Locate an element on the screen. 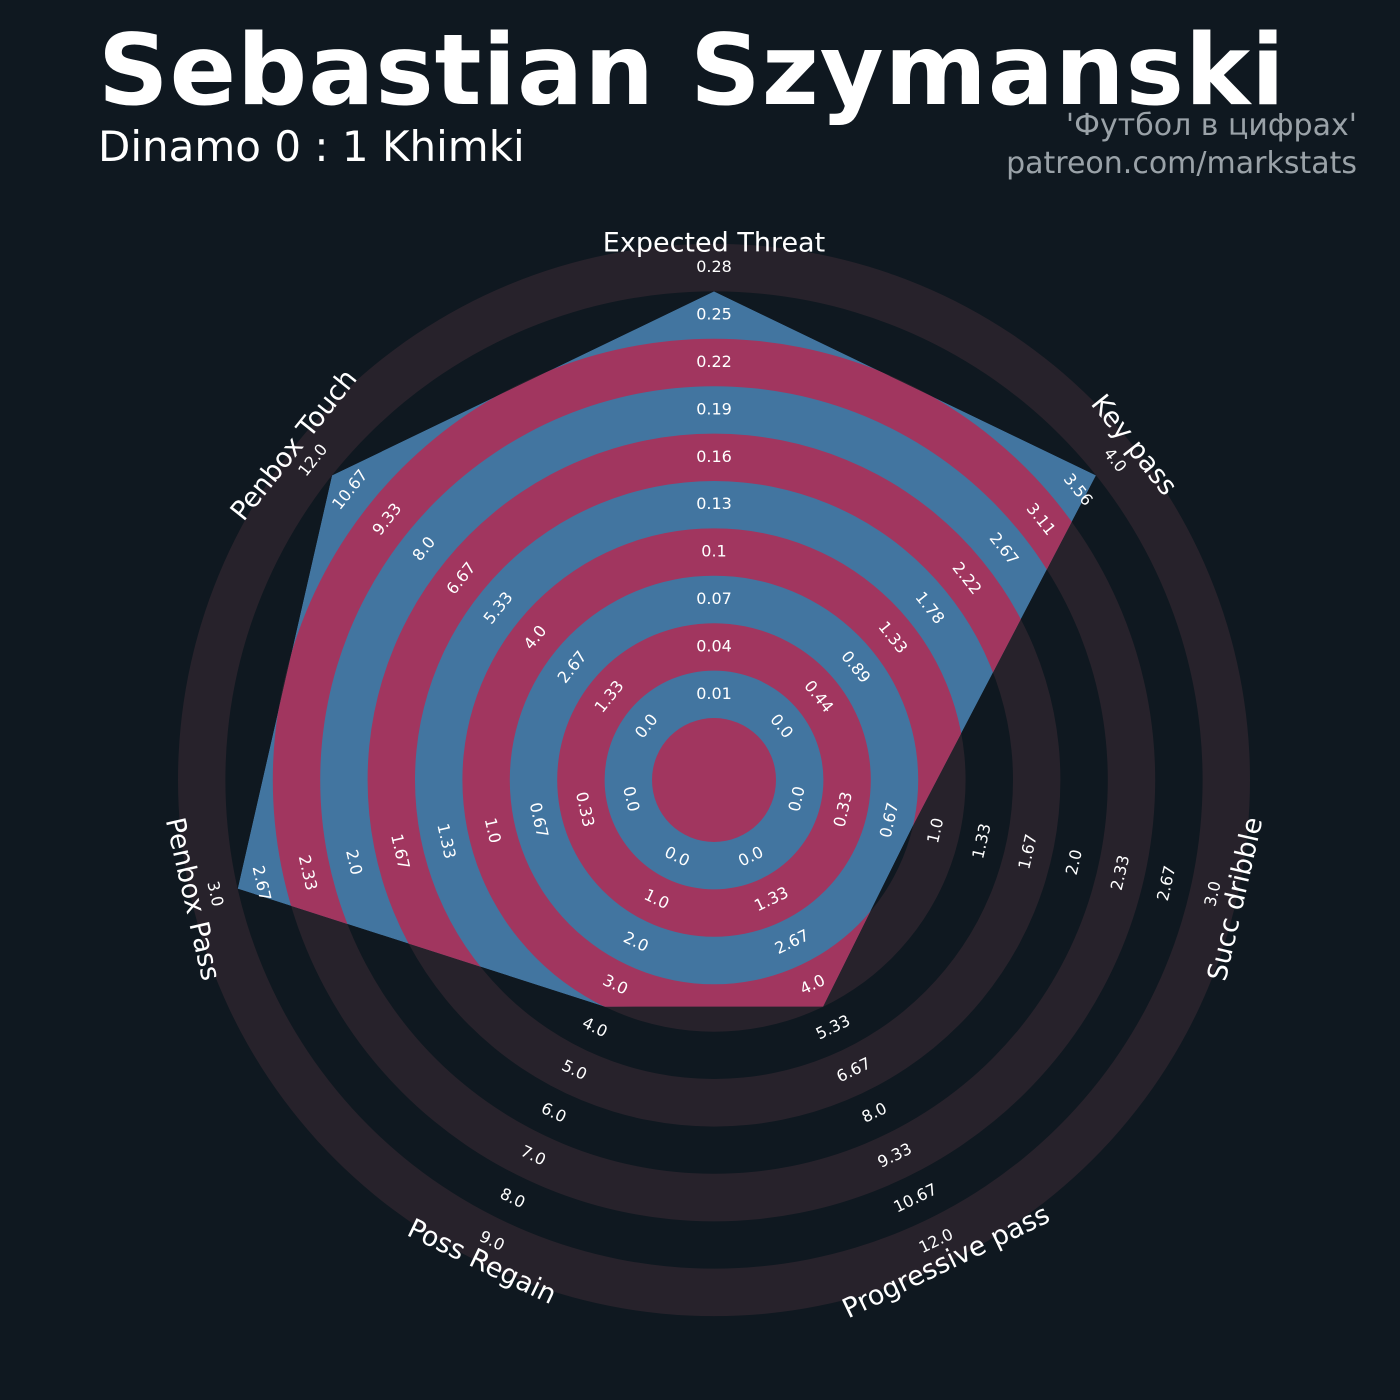  player-ring-band is located at coordinates (714, 780).